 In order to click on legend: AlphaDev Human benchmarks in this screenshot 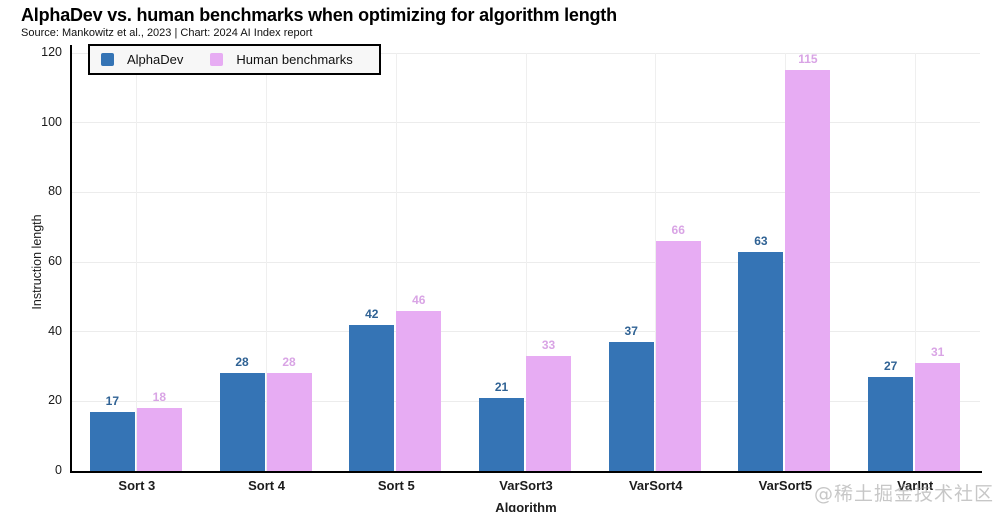, I will do `click(234, 59)`.